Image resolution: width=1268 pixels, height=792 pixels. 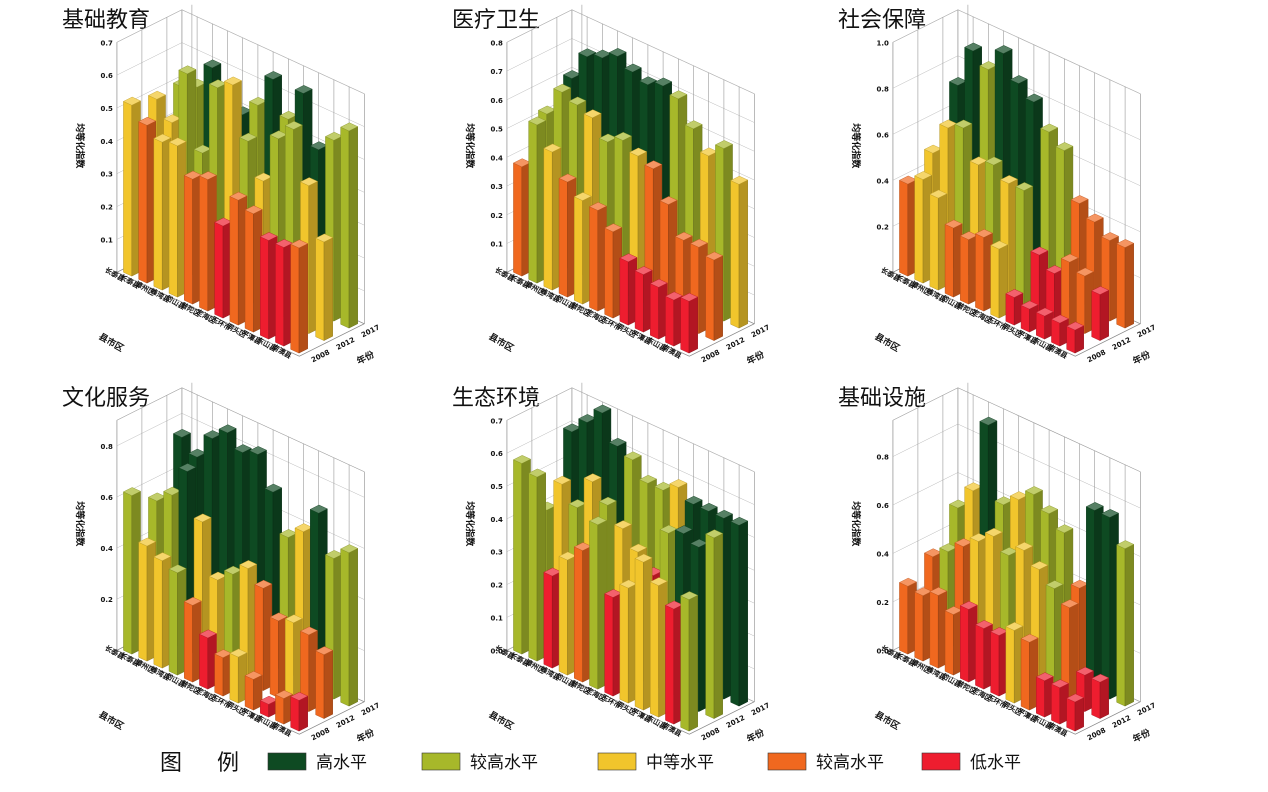 I want to click on z-axis-label: 均等化指数, so click(x=470, y=524).